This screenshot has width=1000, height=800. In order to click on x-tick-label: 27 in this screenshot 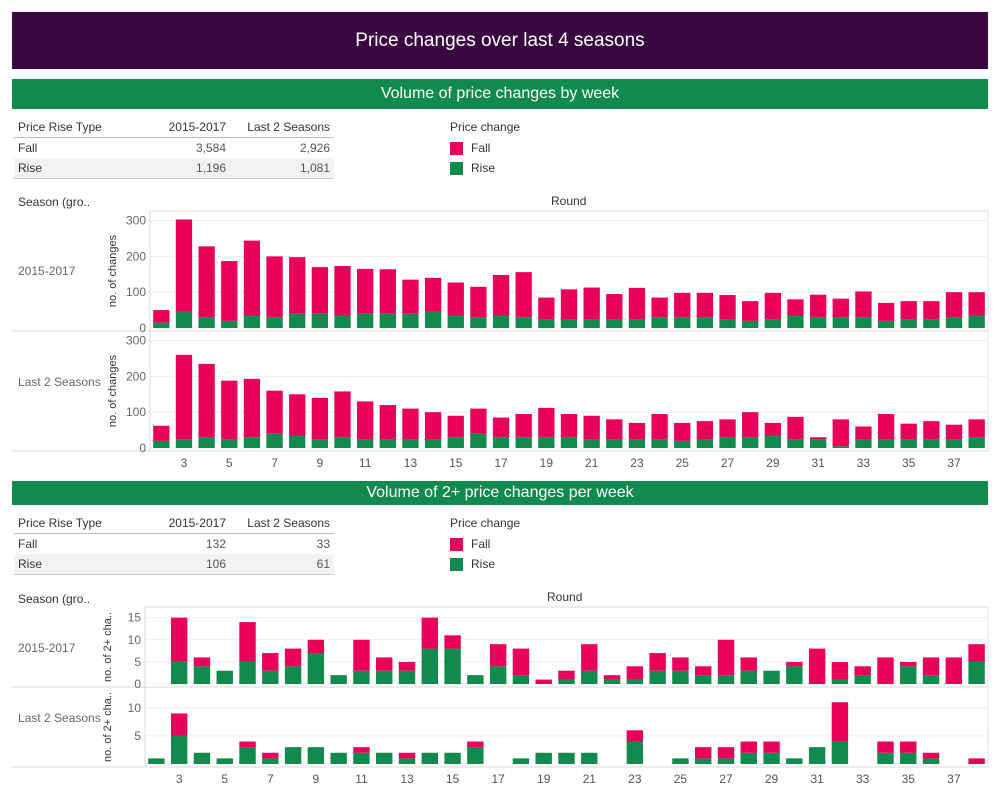, I will do `click(728, 463)`.